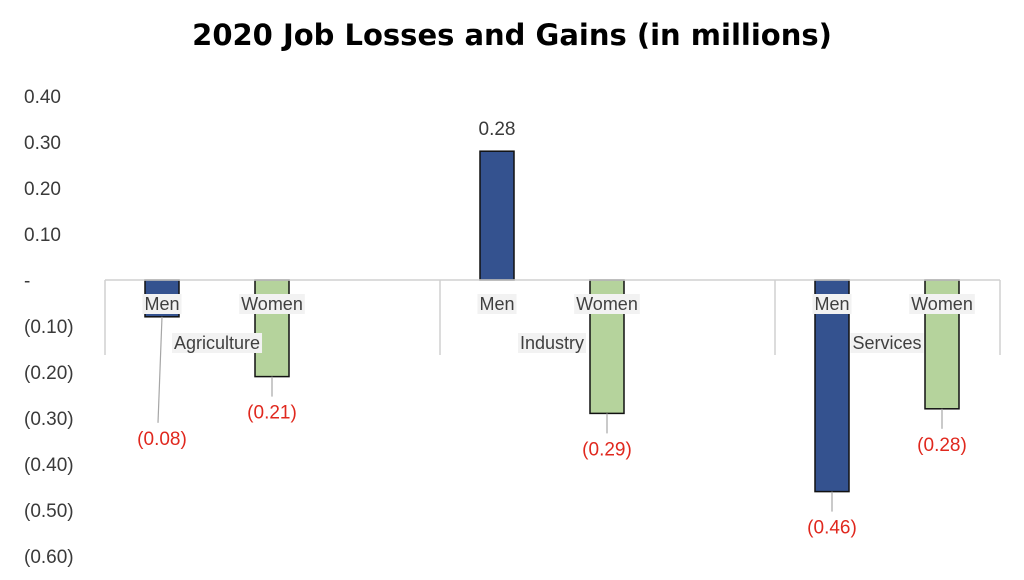 The width and height of the screenshot is (1024, 580). What do you see at coordinates (42, 189) in the screenshot?
I see `y-tick-label: 0.20` at bounding box center [42, 189].